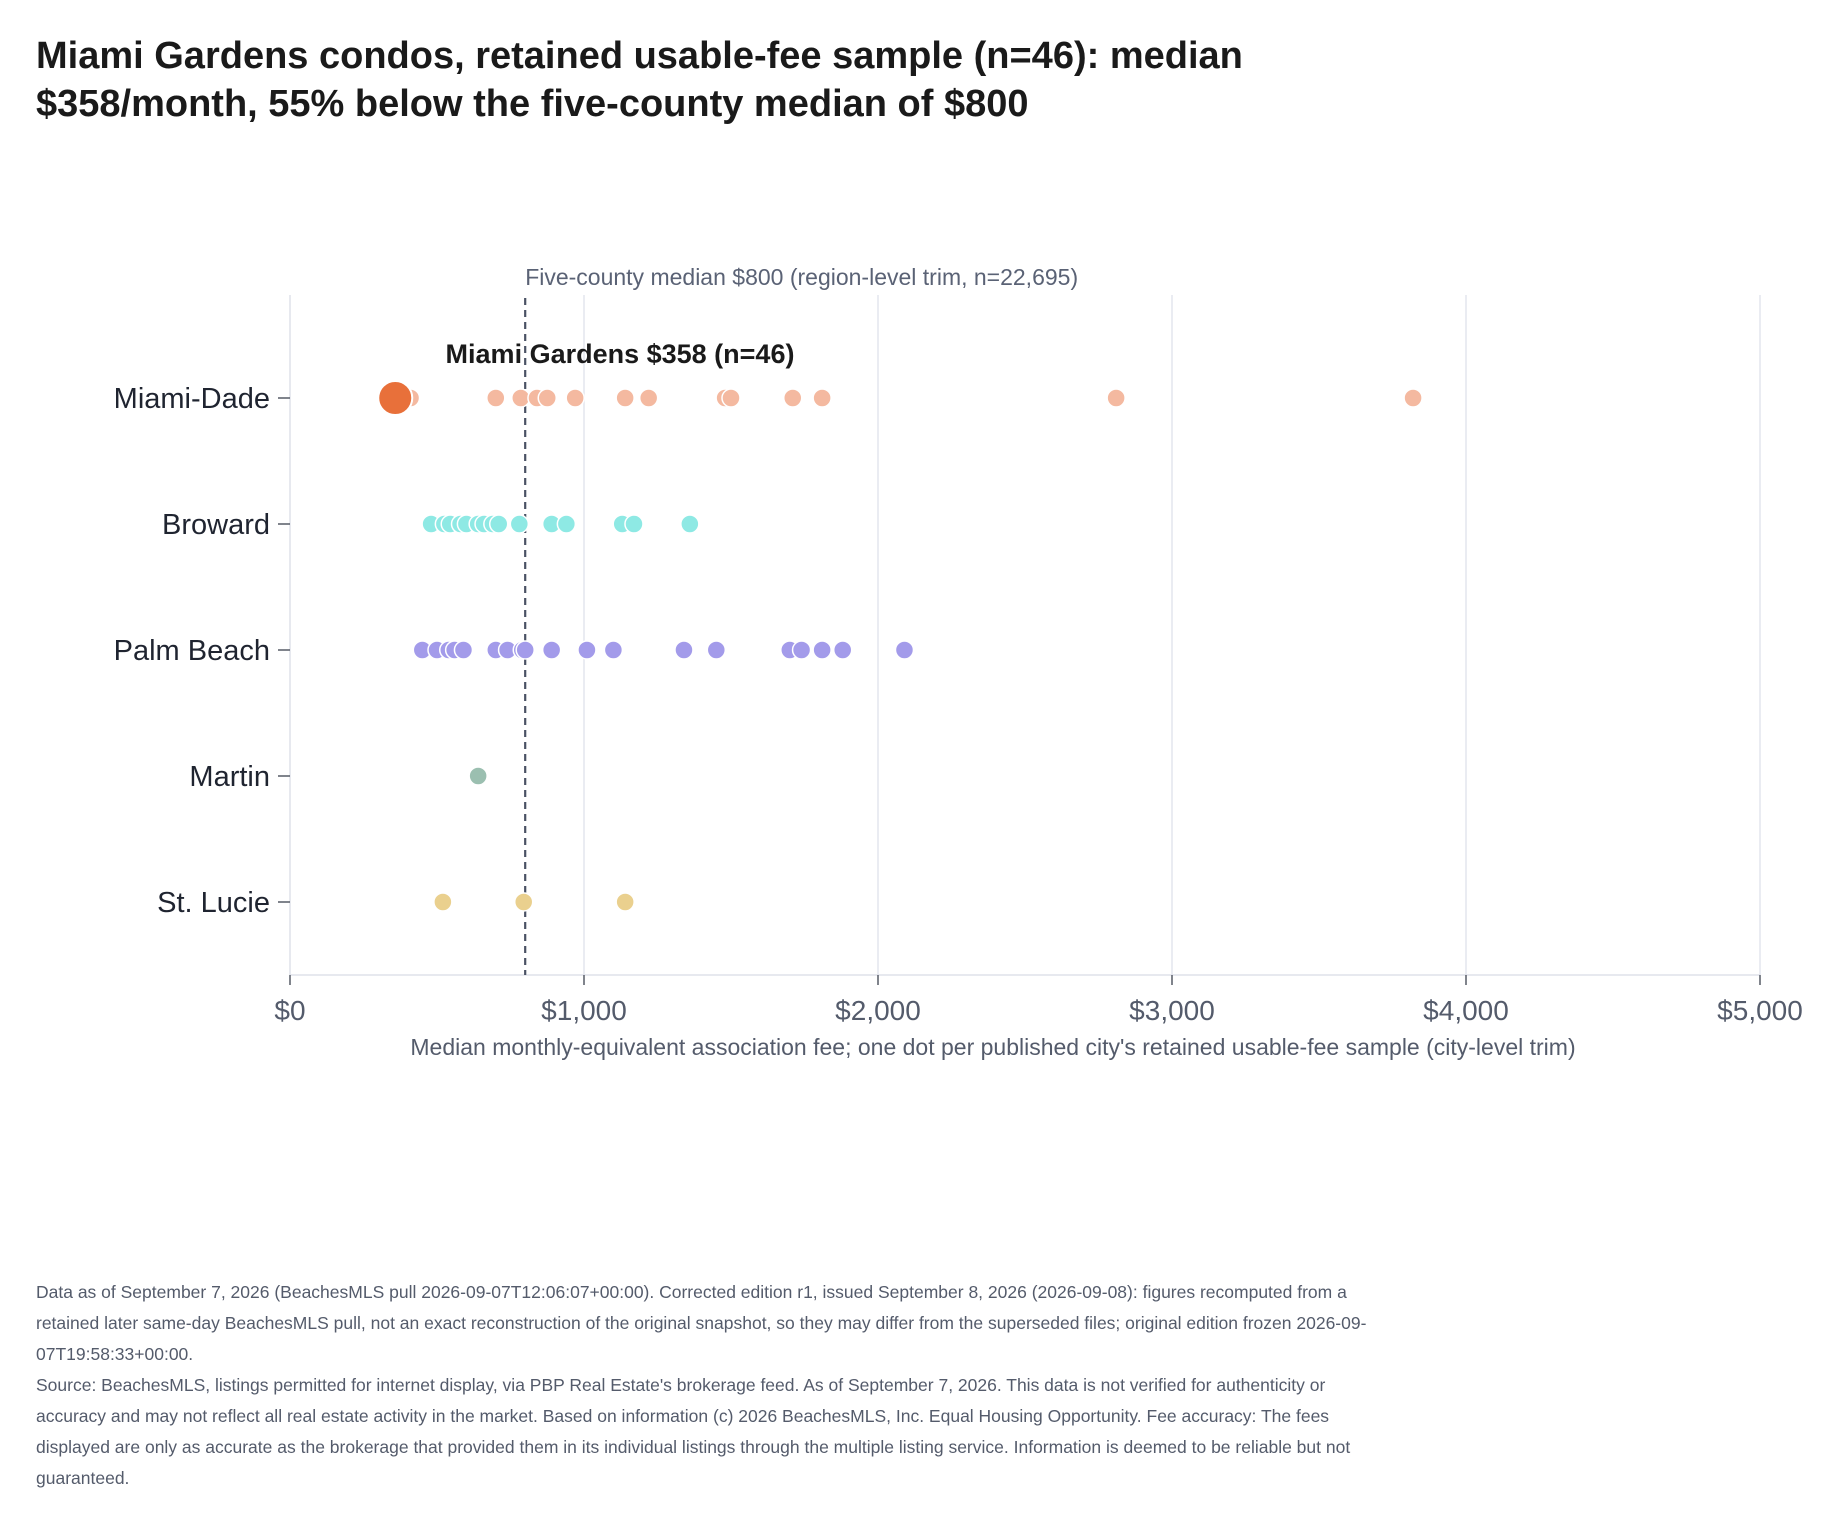  I want to click on y-tick-label-martin: Martin, so click(229, 777).